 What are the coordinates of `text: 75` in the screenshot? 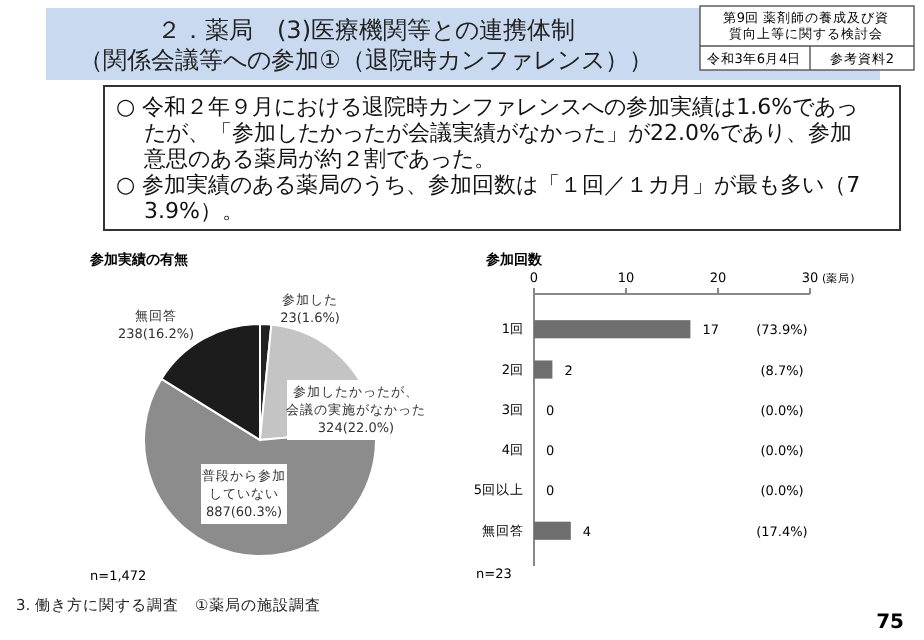 It's located at (890, 623).